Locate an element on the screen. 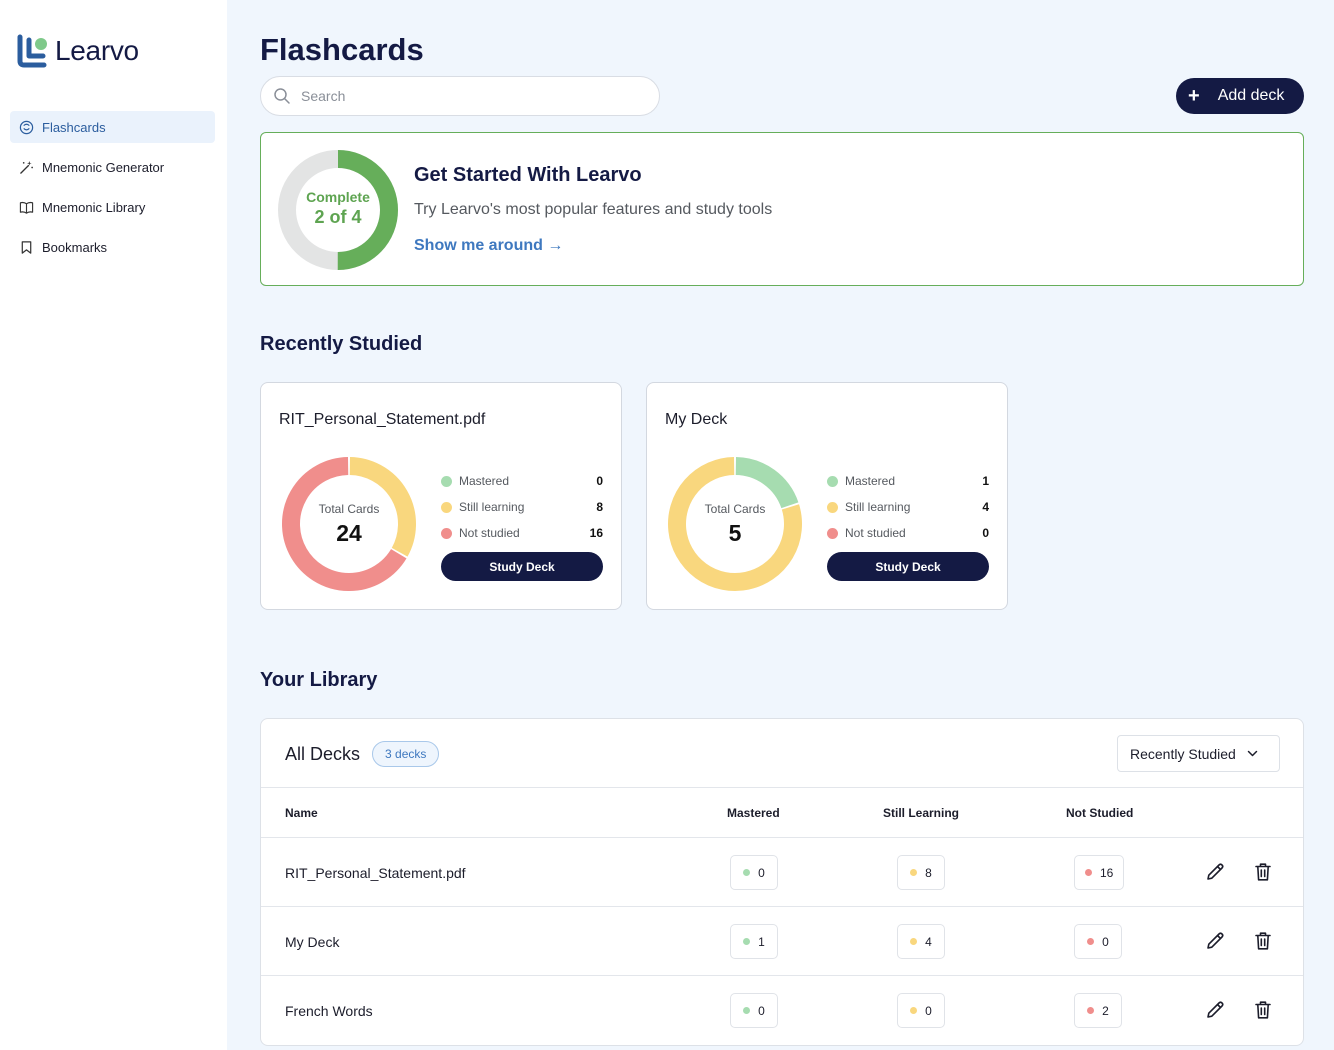  all-decks-label: All Decks is located at coordinates (323, 753).